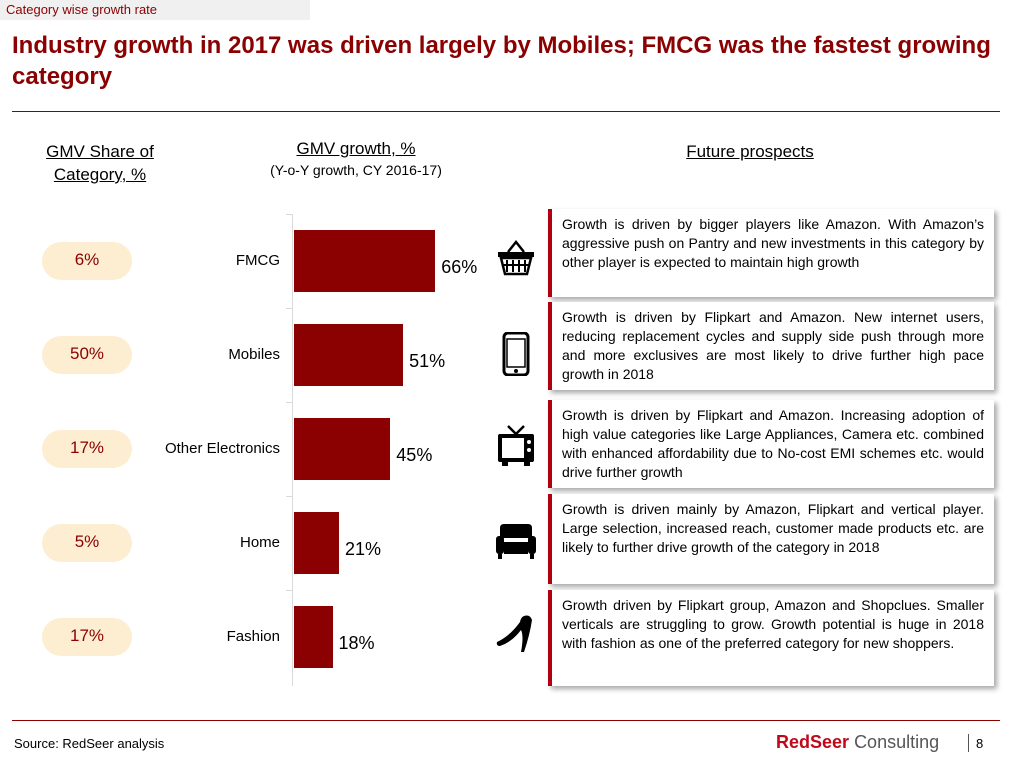 This screenshot has width=1024, height=768. What do you see at coordinates (506, 111) in the screenshot?
I see `title-divider` at bounding box center [506, 111].